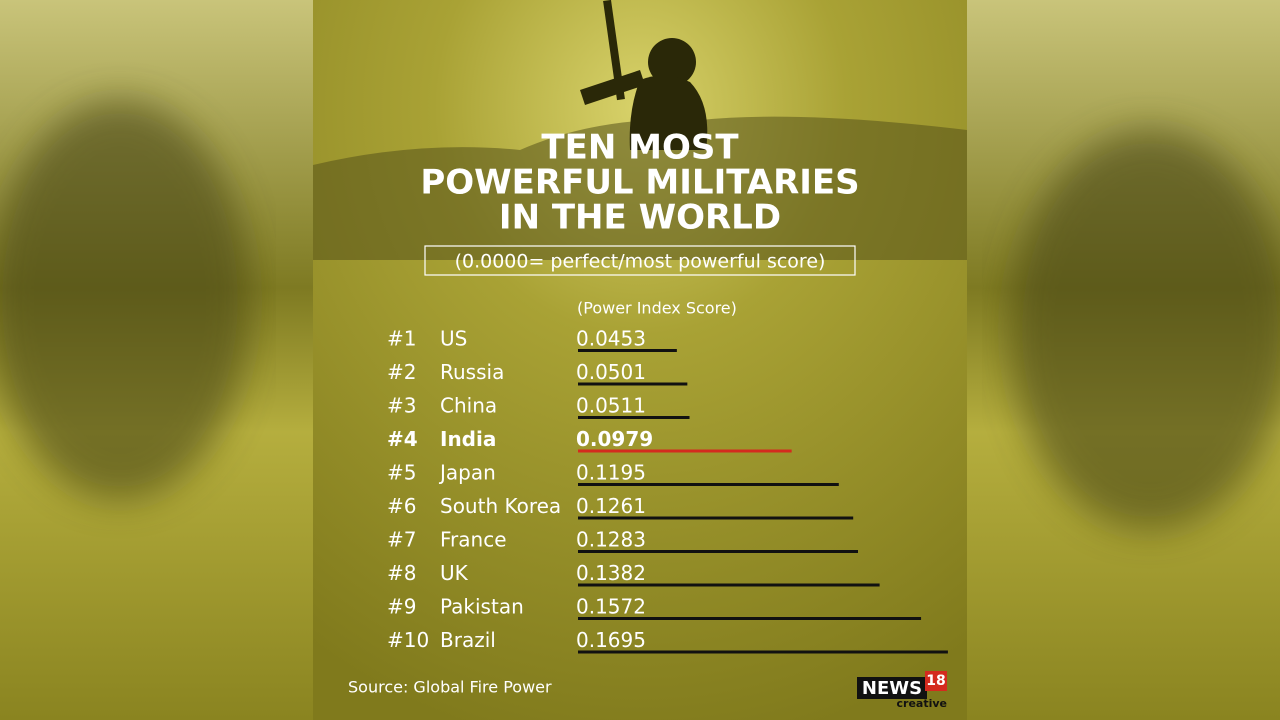 The image size is (1280, 720). What do you see at coordinates (401, 372) in the screenshot?
I see `rank: #2` at bounding box center [401, 372].